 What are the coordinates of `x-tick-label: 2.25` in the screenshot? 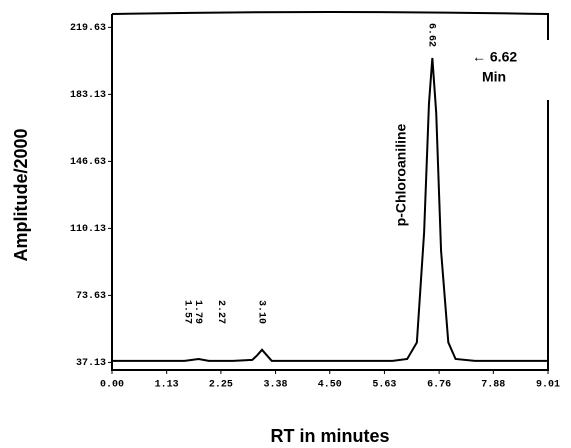 It's located at (221, 385).